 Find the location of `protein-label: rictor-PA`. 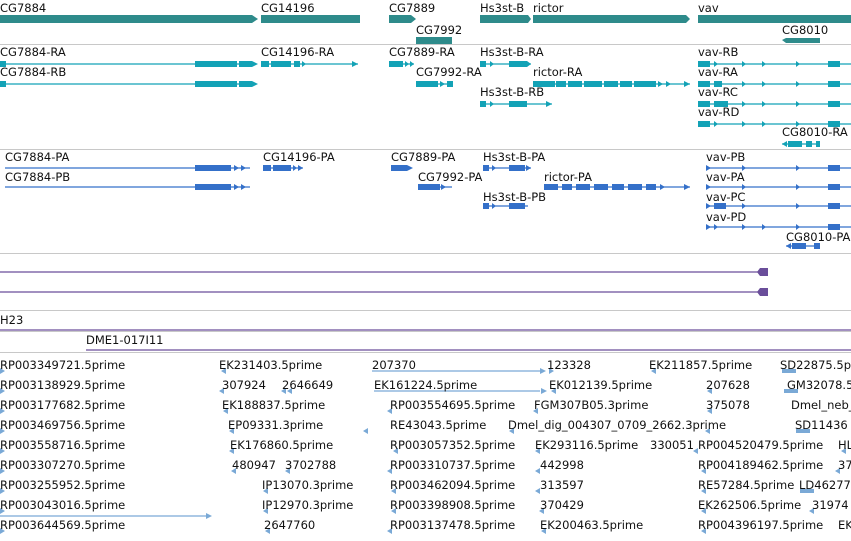

protein-label: rictor-PA is located at coordinates (568, 177).